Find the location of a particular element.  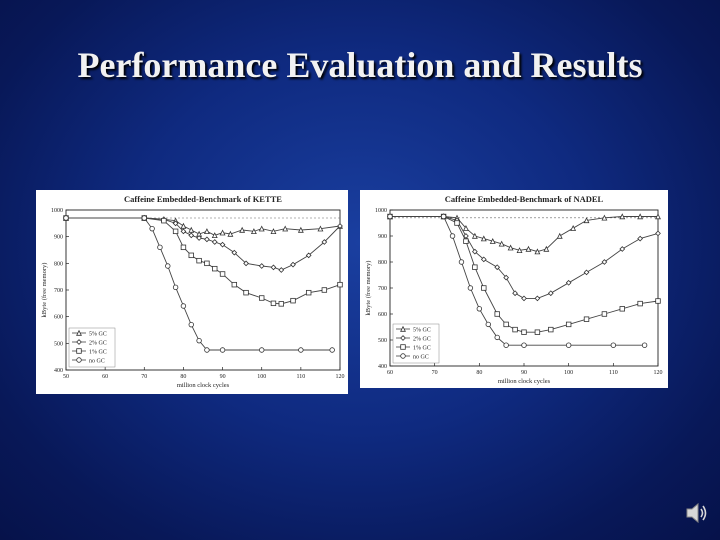

kette-ytick-label: 400 is located at coordinates (58, 371).